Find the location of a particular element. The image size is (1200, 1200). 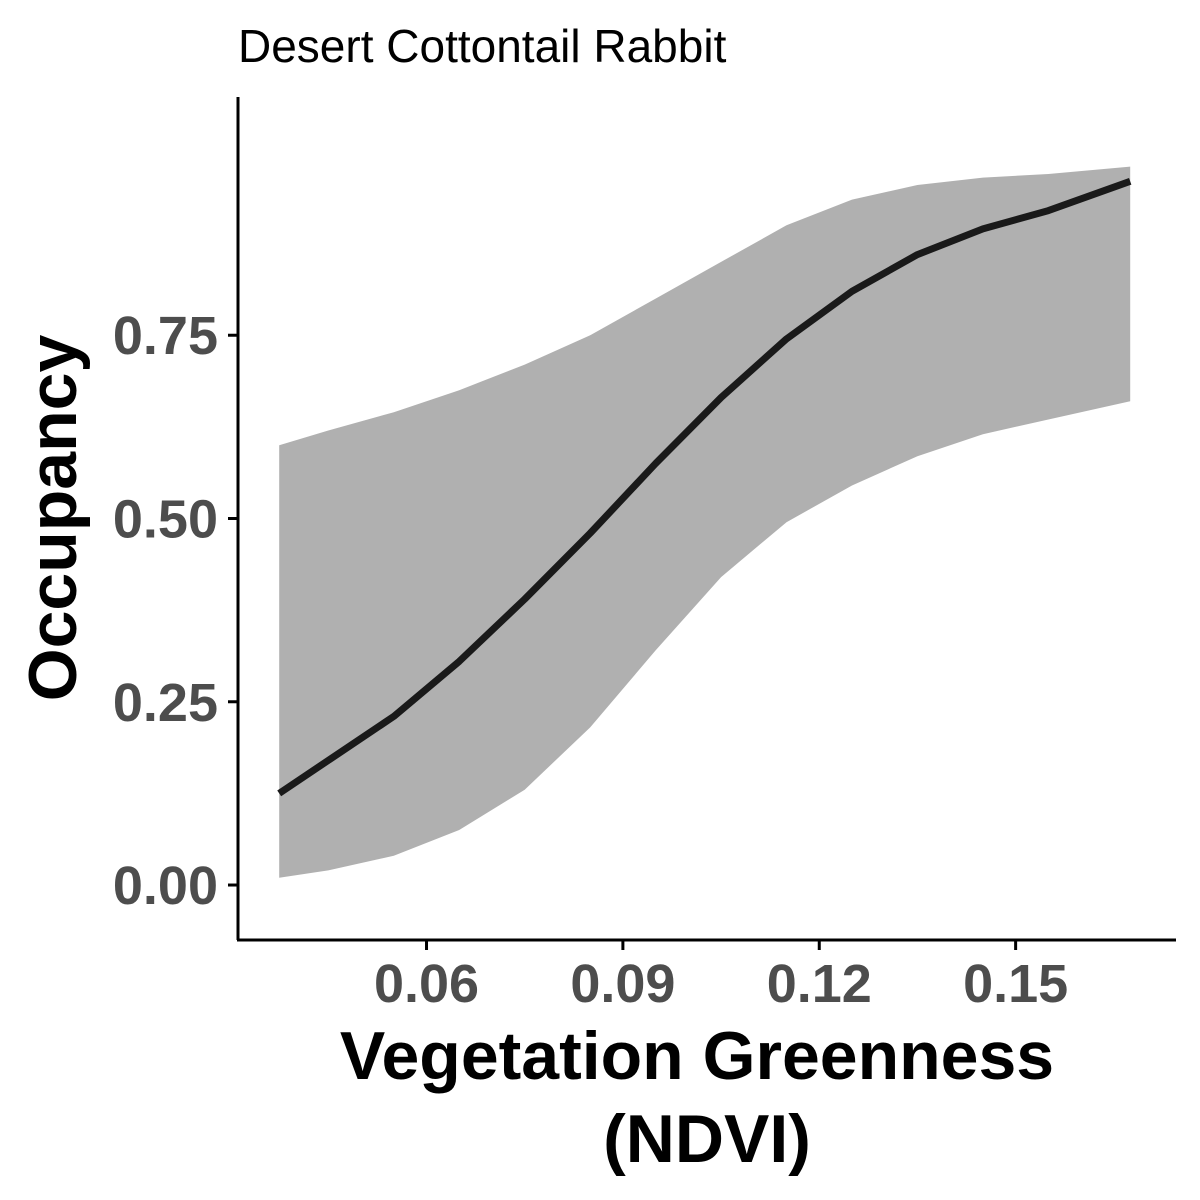

x-axis-title-line-2: (NDVI) is located at coordinates (707, 1139).